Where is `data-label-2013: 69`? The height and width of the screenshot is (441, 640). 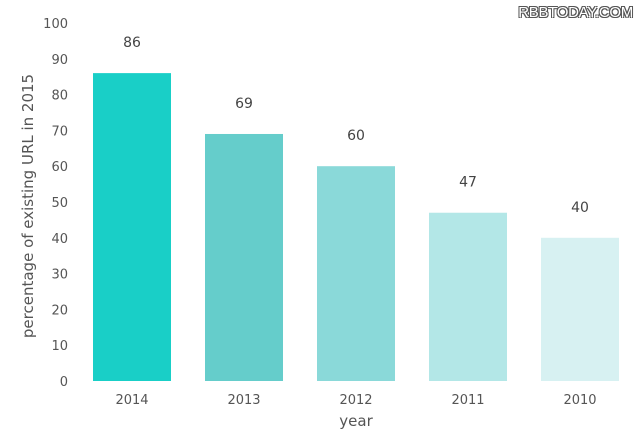 data-label-2013: 69 is located at coordinates (244, 104).